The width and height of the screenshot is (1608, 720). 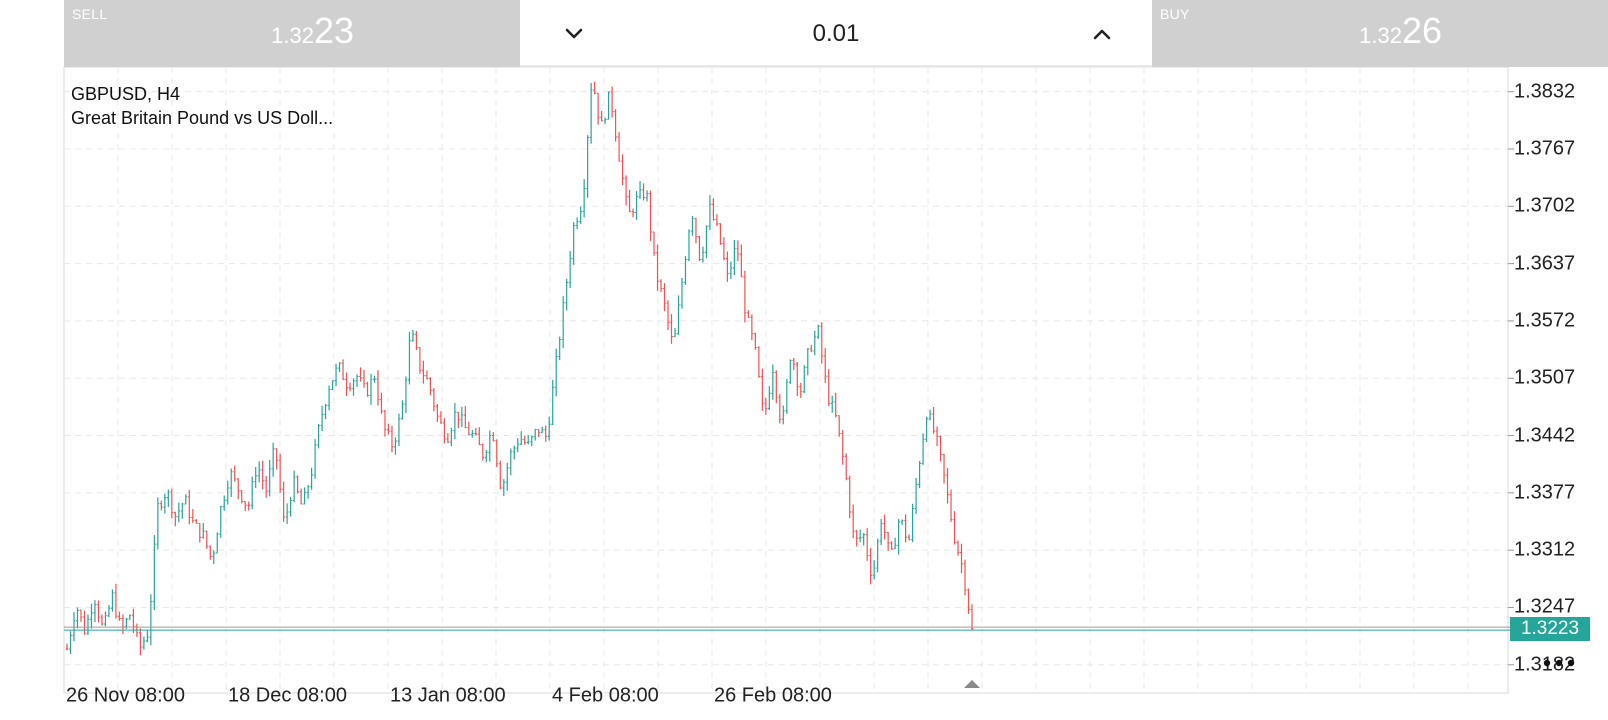 I want to click on y-tick-label: 1.3312, so click(x=1545, y=549).